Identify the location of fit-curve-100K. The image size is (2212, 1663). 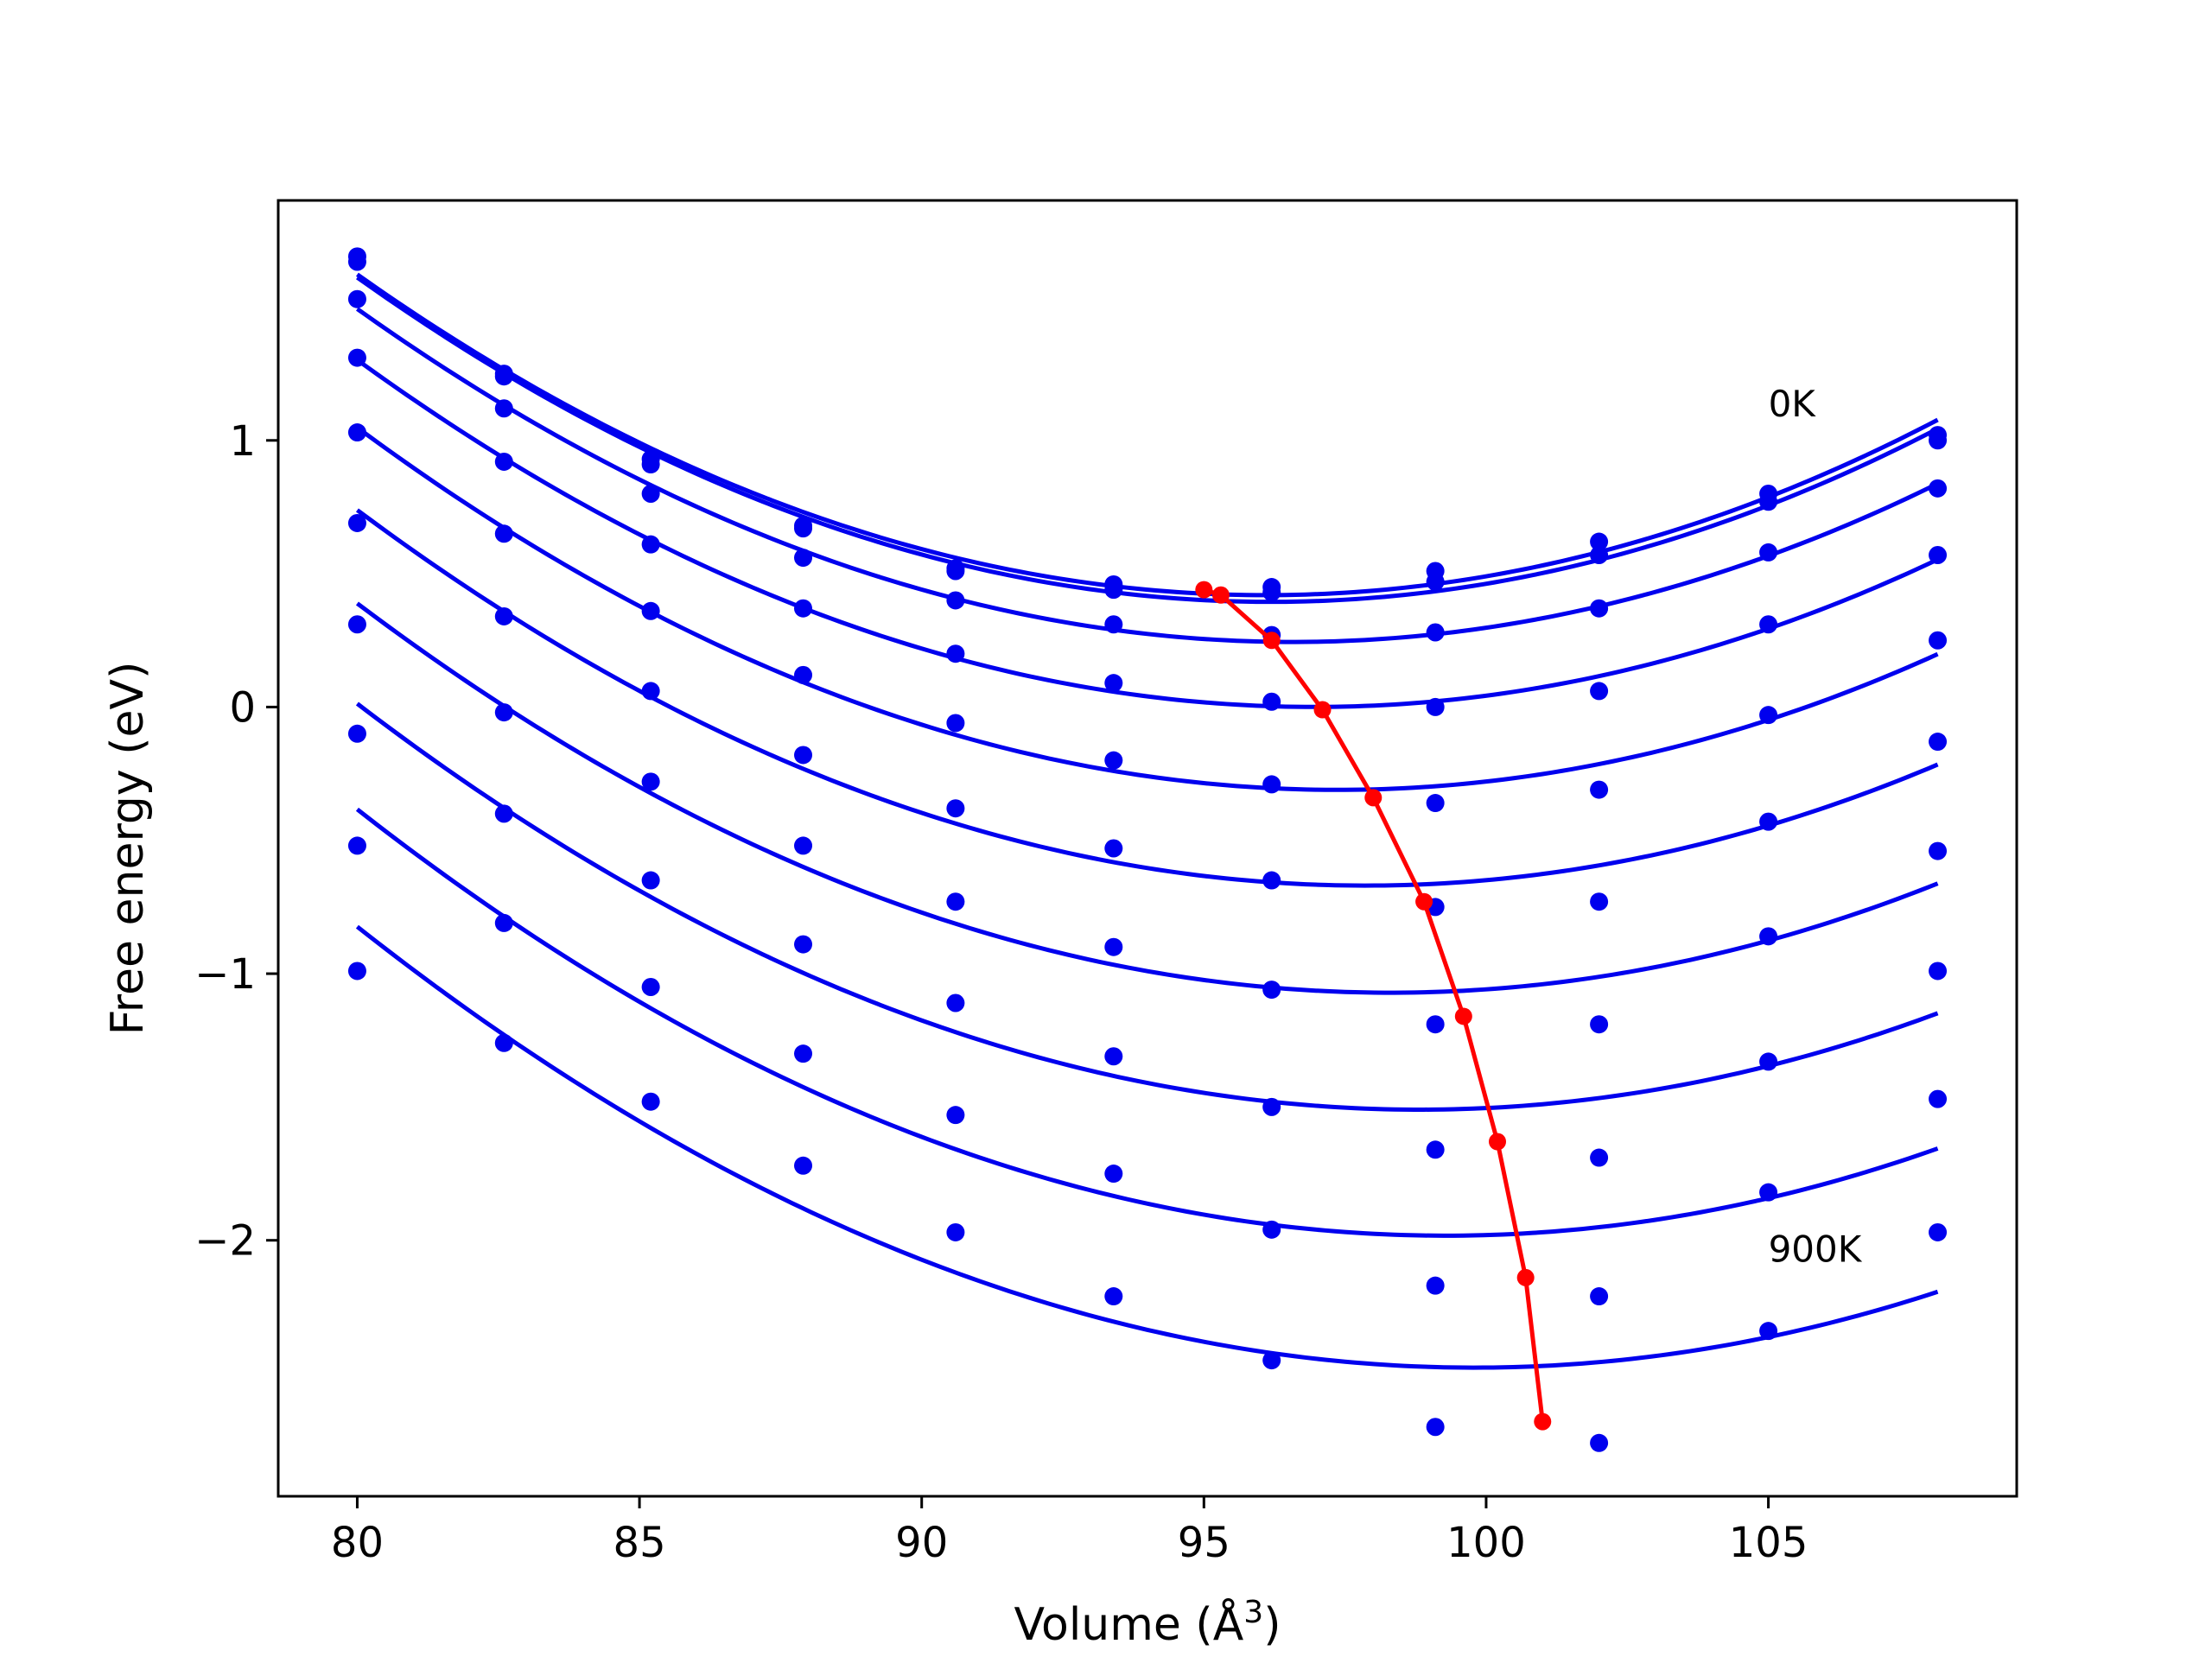
(1147, 441).